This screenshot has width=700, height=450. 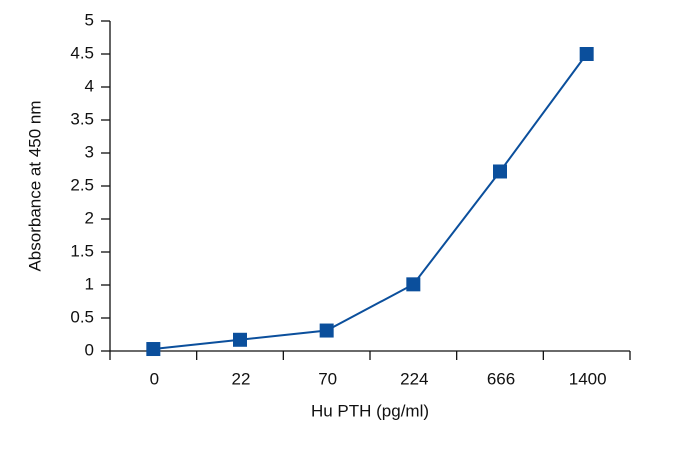 I want to click on y-tick-label: 1, so click(x=89, y=283).